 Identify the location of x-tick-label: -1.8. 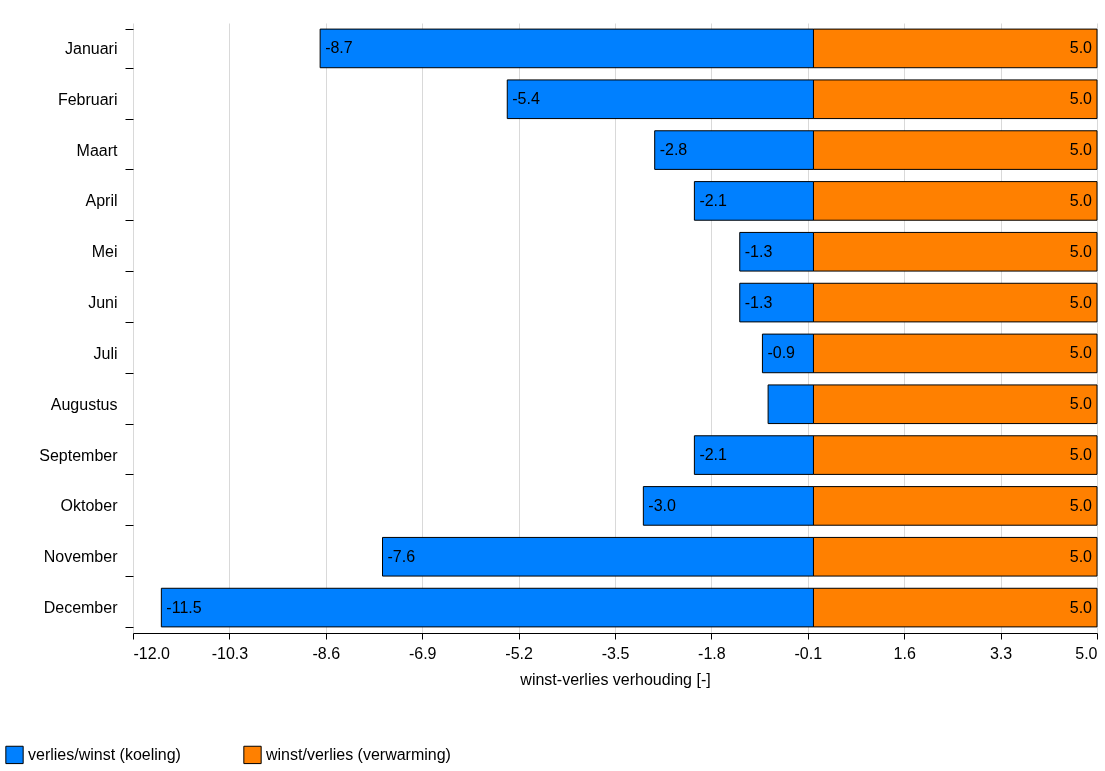
(712, 653).